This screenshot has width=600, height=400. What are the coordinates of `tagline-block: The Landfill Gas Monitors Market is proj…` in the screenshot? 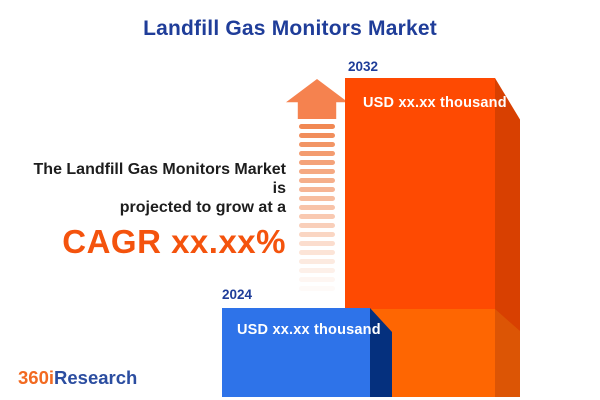 It's located at (153, 210).